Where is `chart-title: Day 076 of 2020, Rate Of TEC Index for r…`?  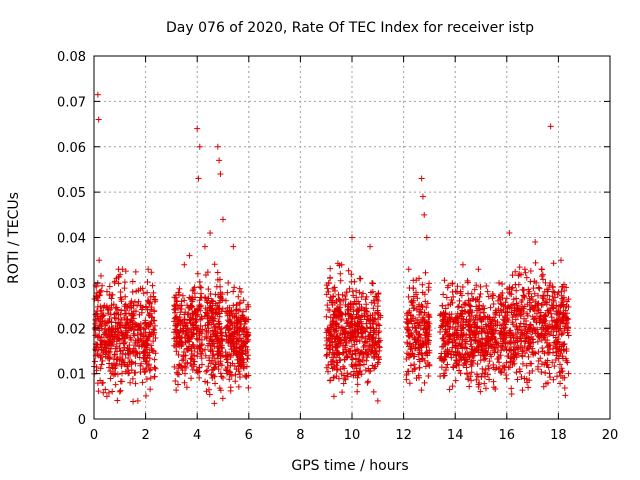 chart-title: Day 076 of 2020, Rate Of TEC Index for r… is located at coordinates (350, 28).